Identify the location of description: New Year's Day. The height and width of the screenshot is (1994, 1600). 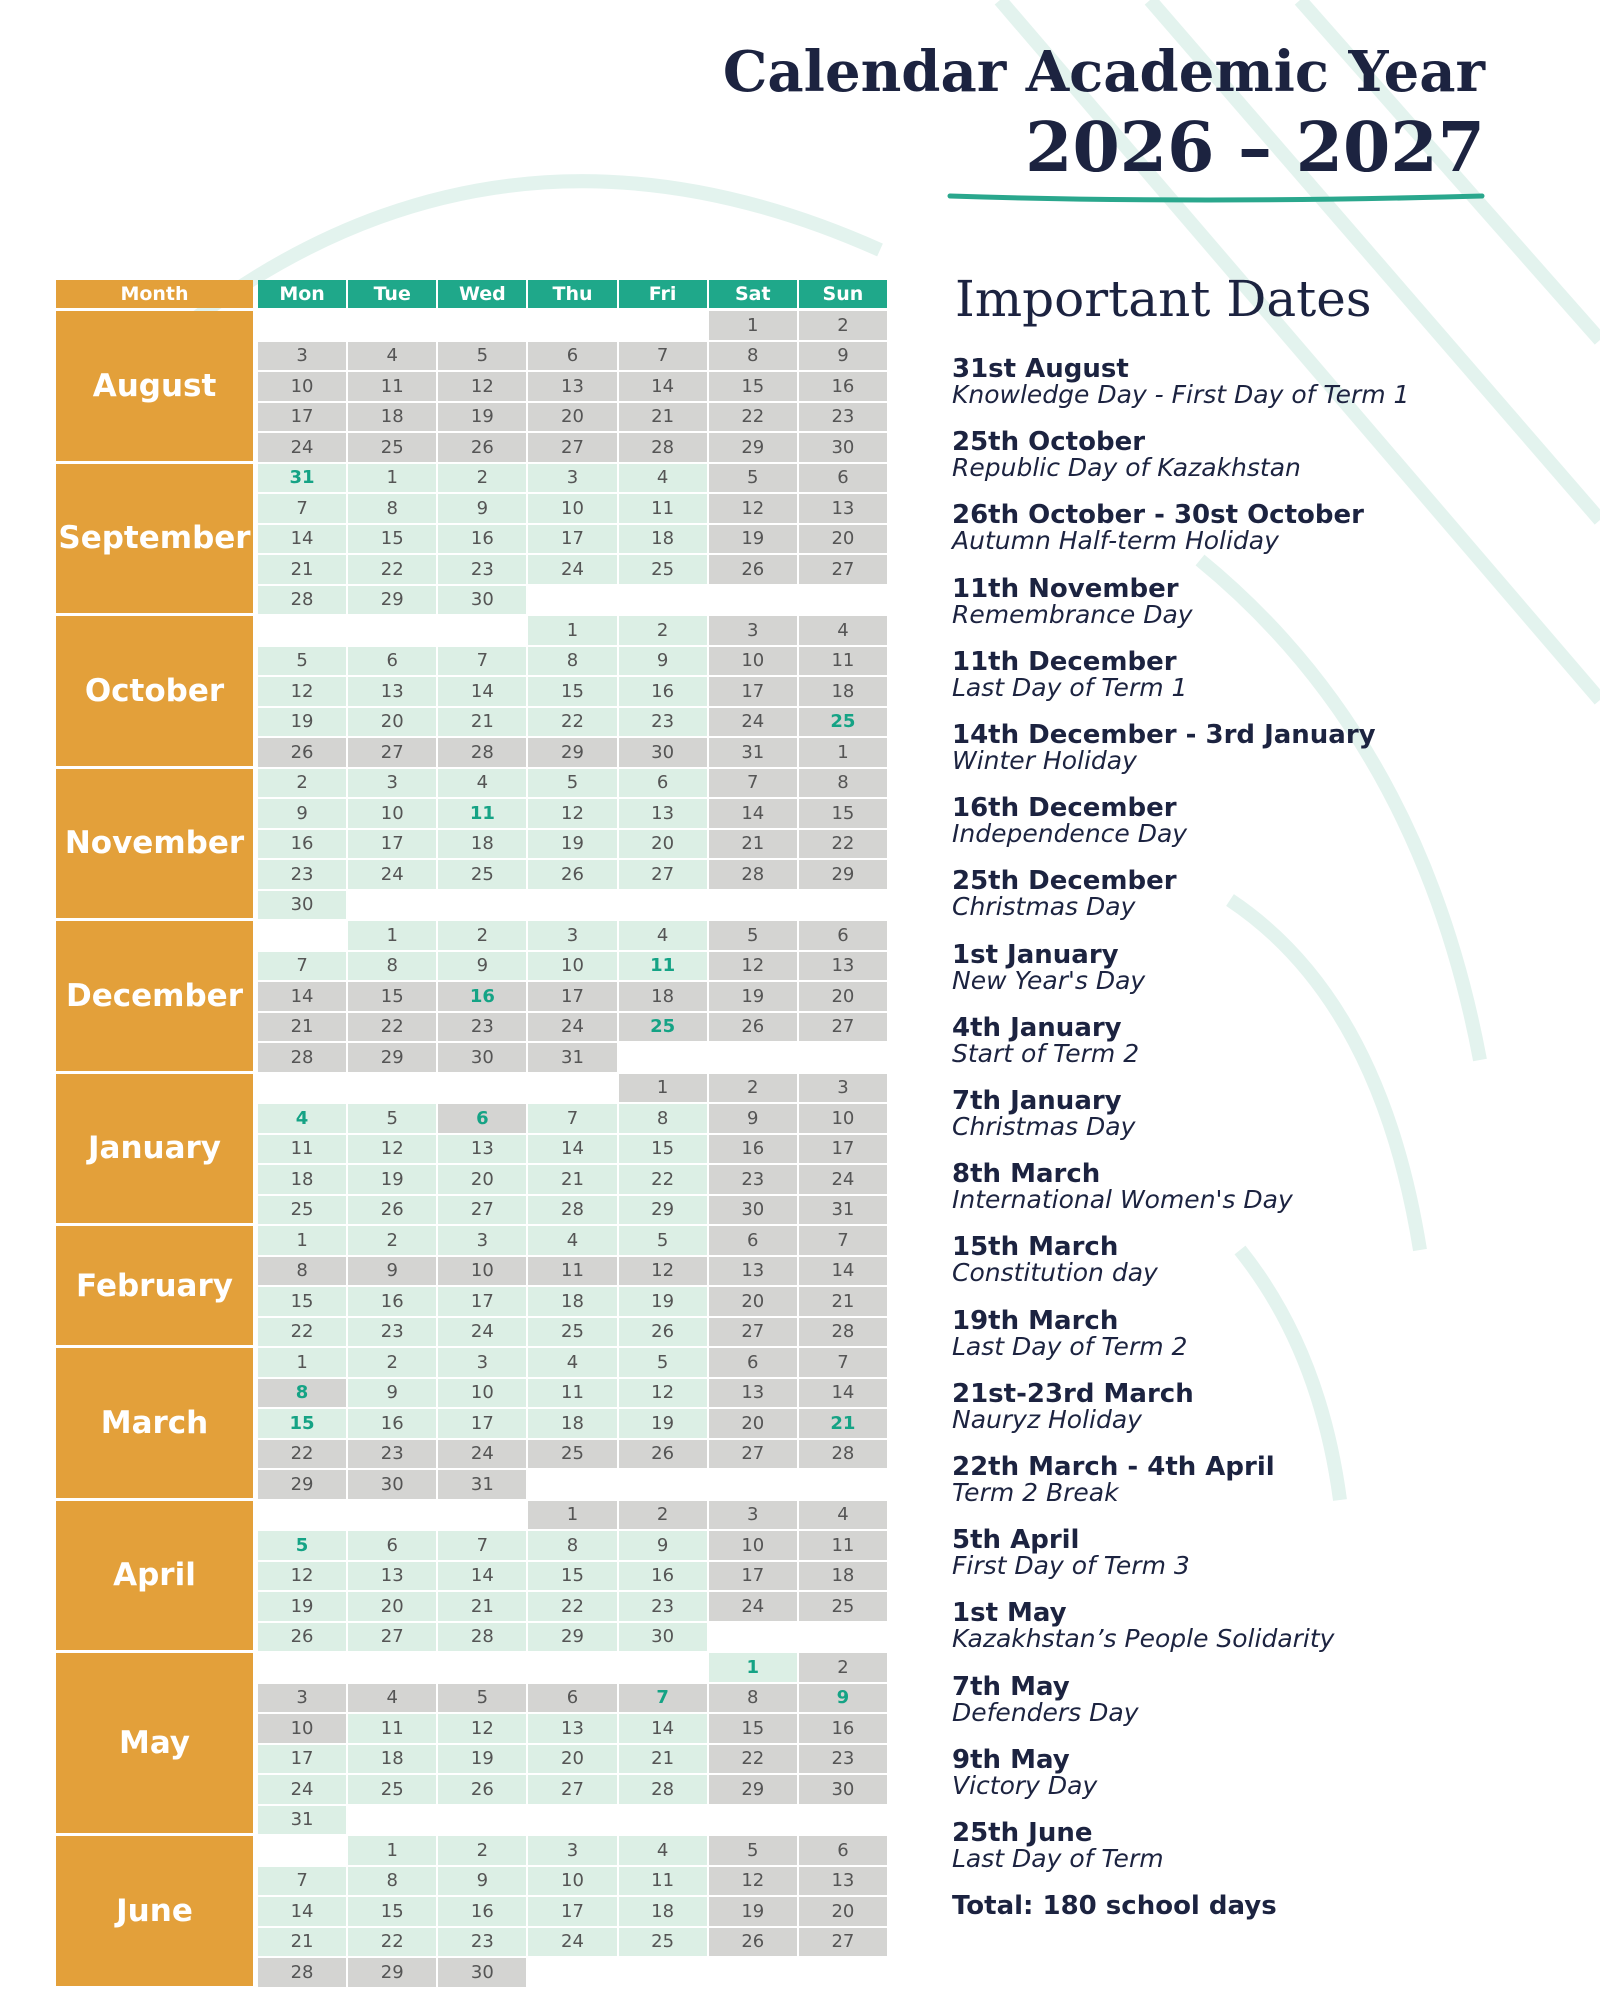
(1049, 980).